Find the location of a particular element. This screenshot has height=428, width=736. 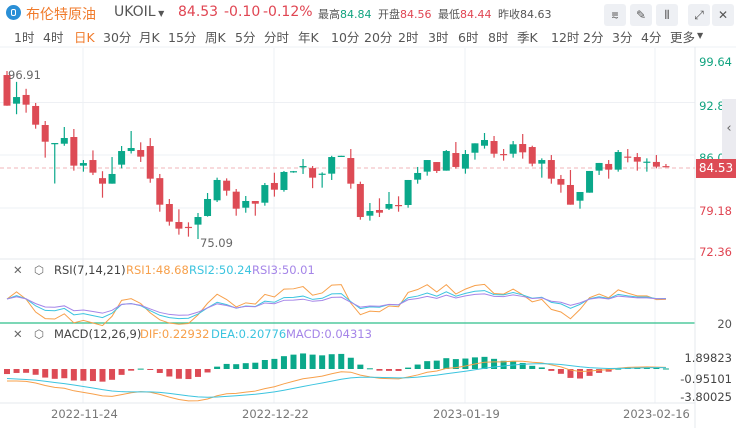

chevron-down-icon: ▼ is located at coordinates (160, 13).